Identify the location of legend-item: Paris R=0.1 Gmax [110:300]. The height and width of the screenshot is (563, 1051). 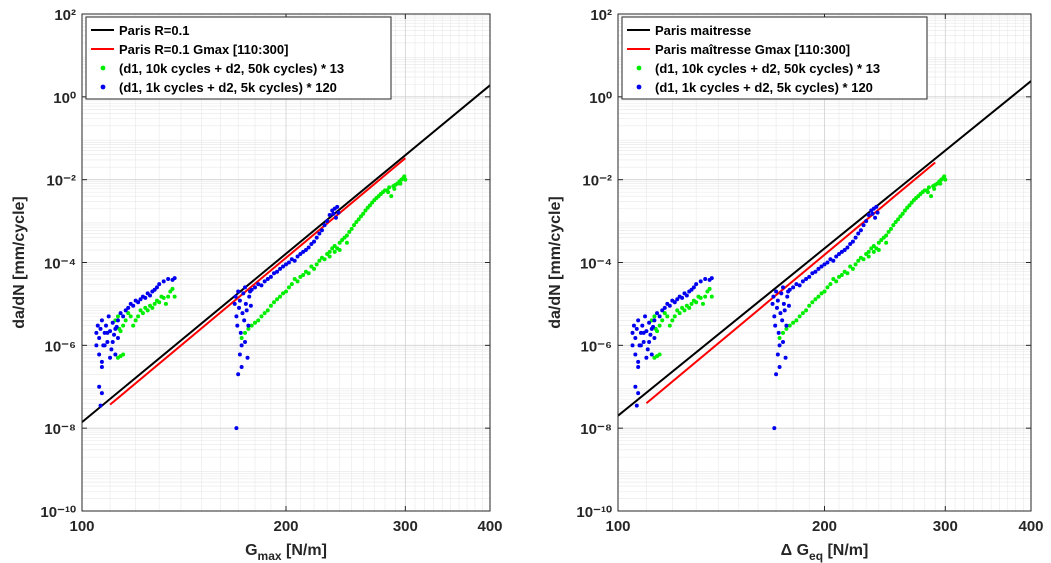
(189, 49).